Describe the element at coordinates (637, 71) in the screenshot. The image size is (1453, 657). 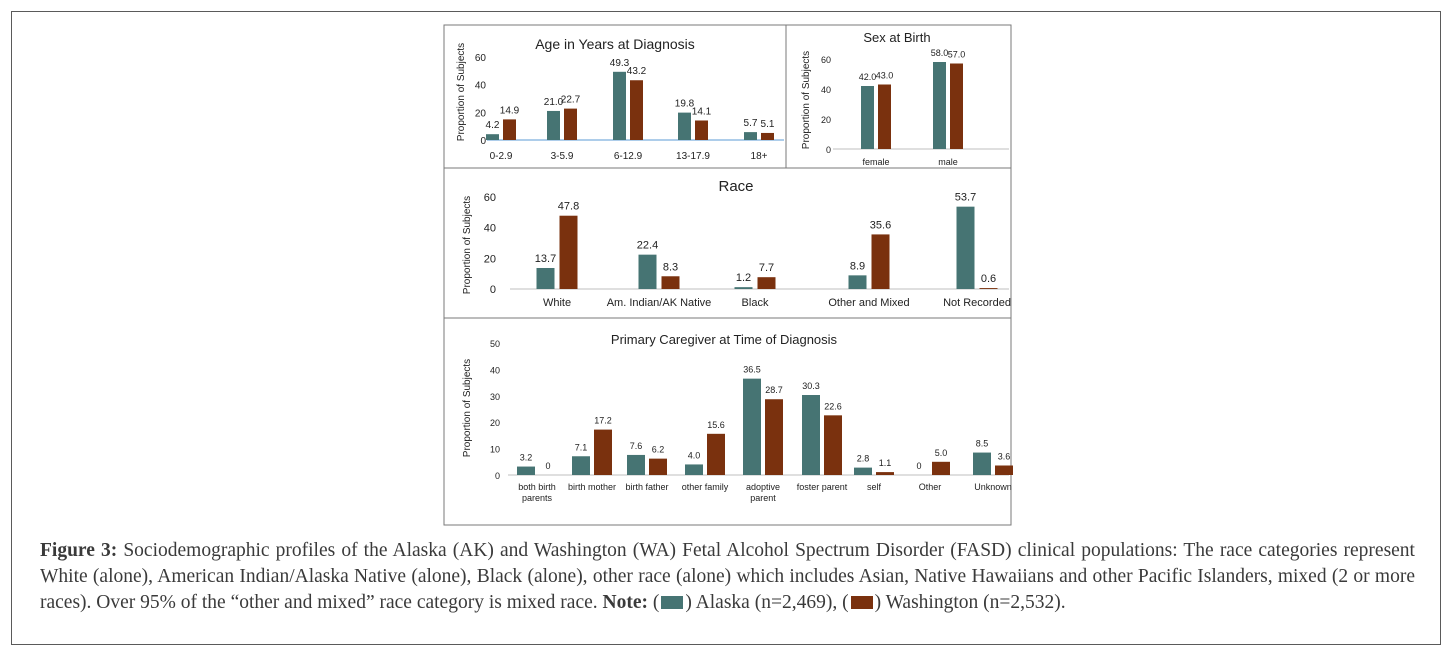
I see `data-label: 43.2` at that location.